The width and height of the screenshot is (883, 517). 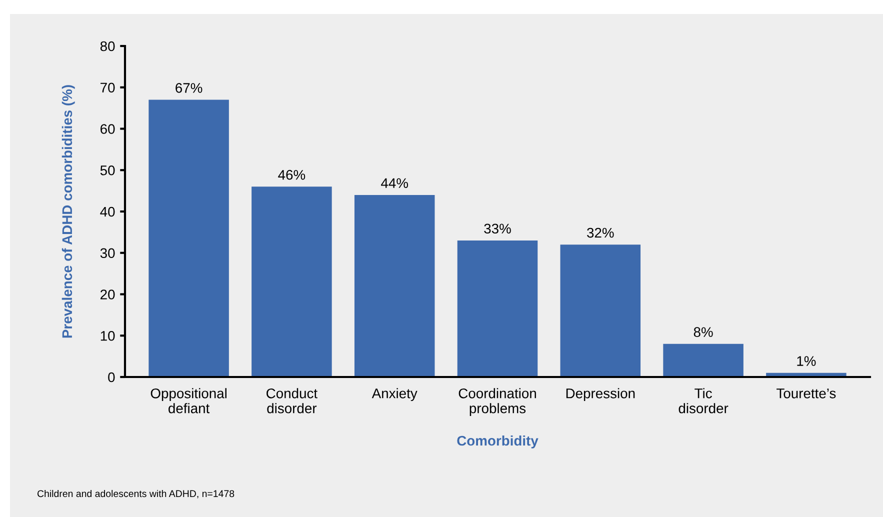 What do you see at coordinates (600, 395) in the screenshot?
I see `x-tick-label: Depression` at bounding box center [600, 395].